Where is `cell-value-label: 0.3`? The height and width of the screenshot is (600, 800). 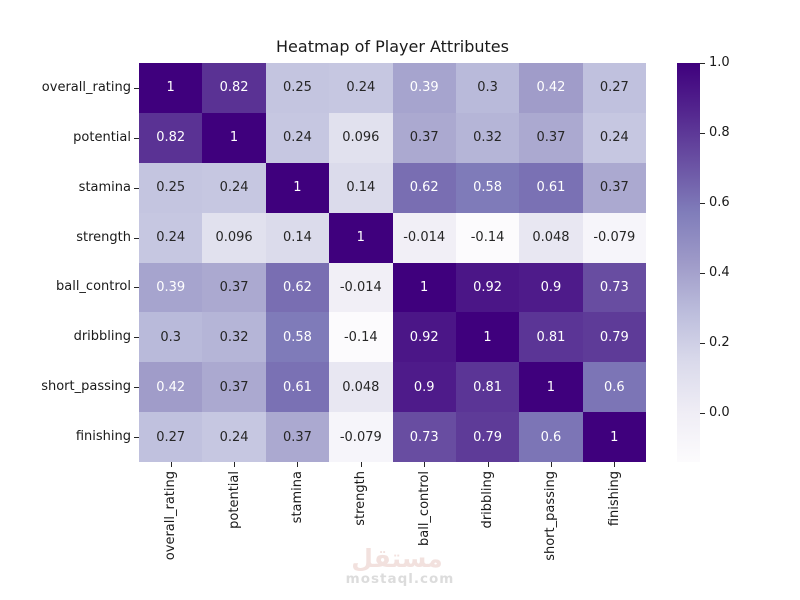
cell-value-label: 0.3 is located at coordinates (487, 88).